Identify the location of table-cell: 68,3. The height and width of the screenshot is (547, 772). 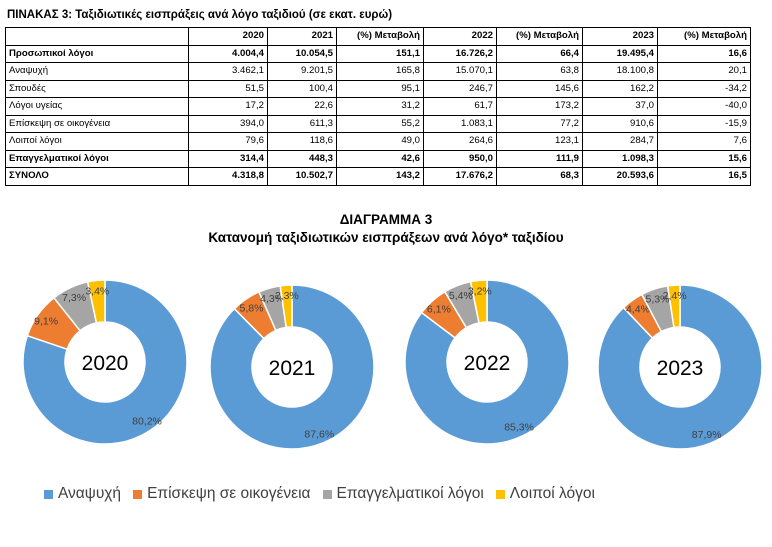
(539, 176).